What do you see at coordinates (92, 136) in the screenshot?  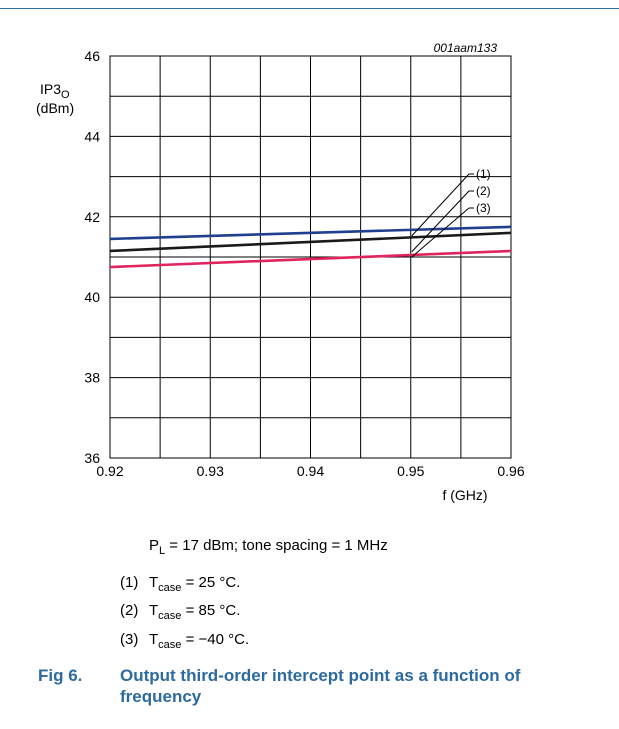 I see `y-tick-label: 44` at bounding box center [92, 136].